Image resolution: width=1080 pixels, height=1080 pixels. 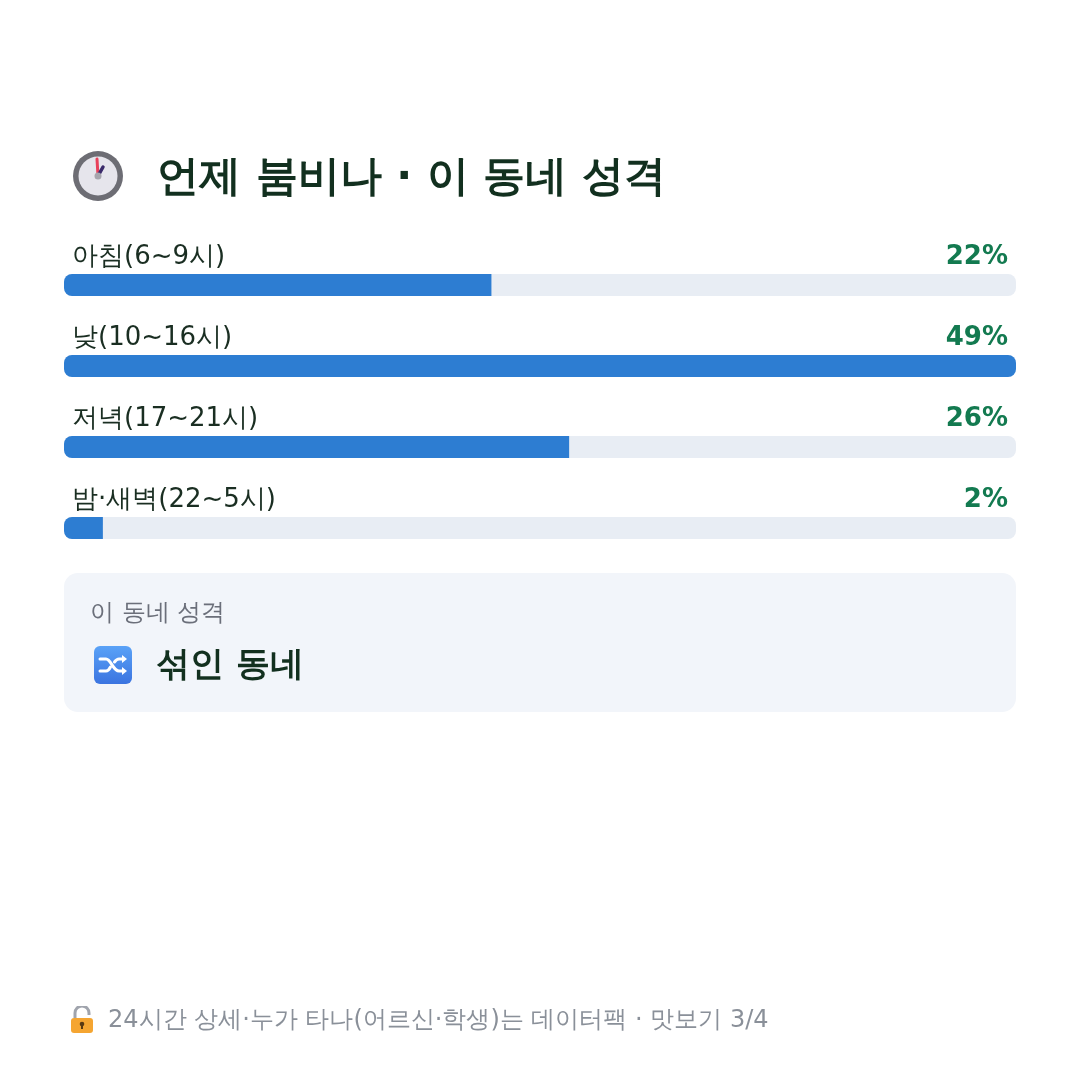 What do you see at coordinates (976, 336) in the screenshot?
I see `data-label: 49%` at bounding box center [976, 336].